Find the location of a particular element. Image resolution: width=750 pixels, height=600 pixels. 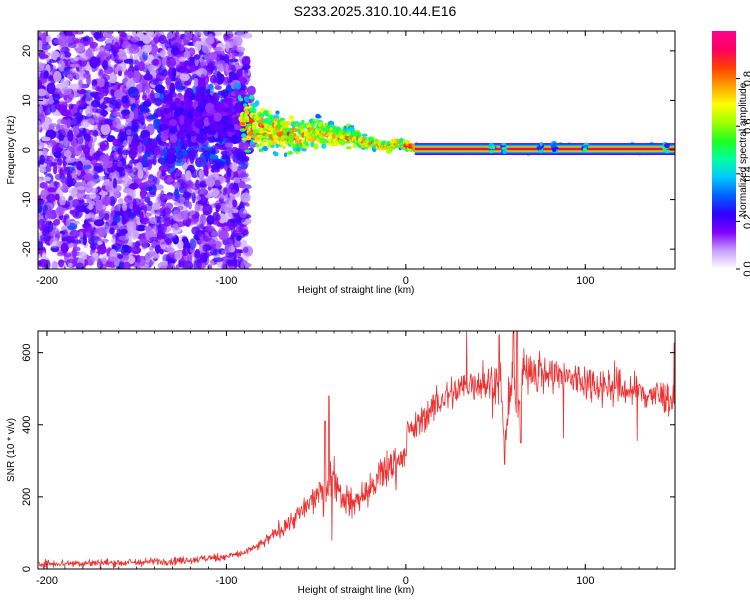

colorbar-label: Normalized spectral amplitude is located at coordinates (743, 149).